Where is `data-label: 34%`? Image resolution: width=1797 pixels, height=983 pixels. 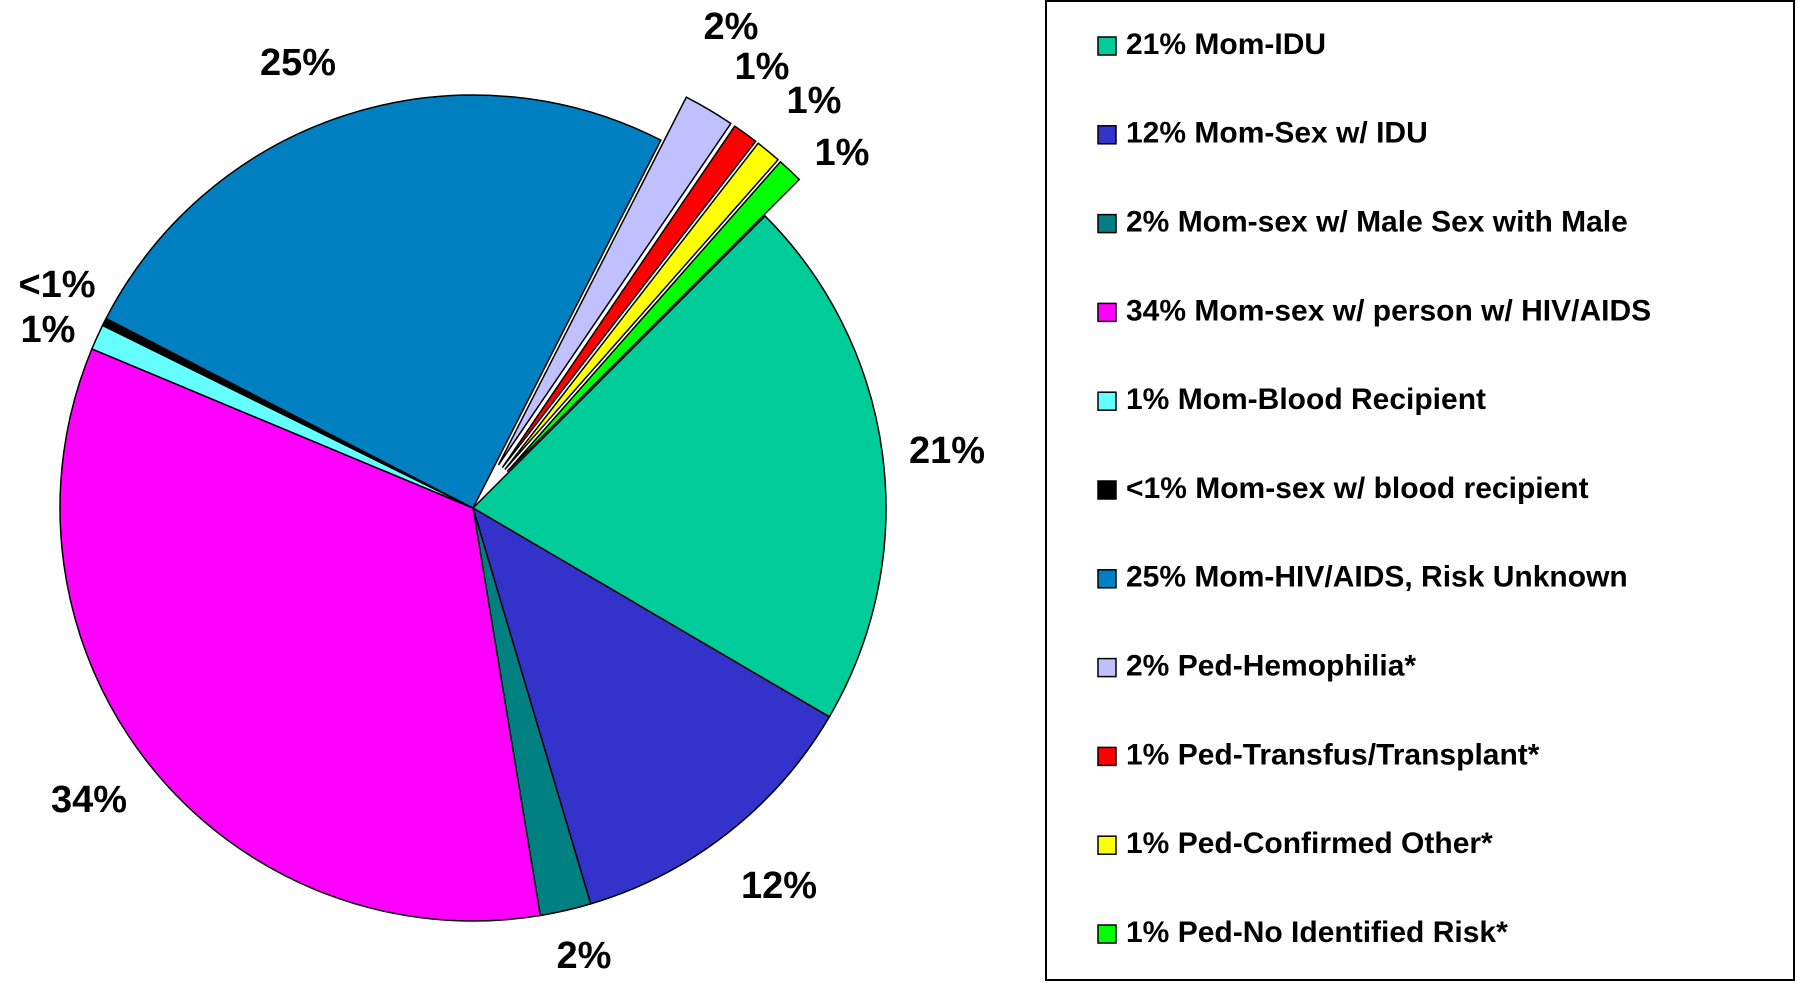 data-label: 34% is located at coordinates (89, 800).